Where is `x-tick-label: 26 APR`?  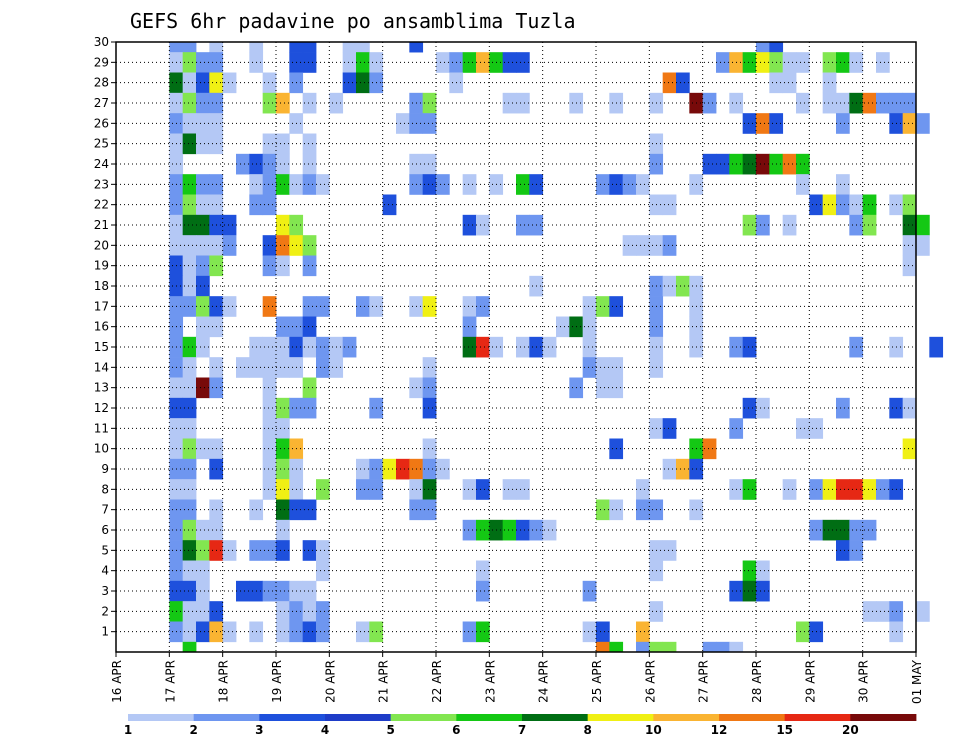 x-tick-label: 26 APR is located at coordinates (650, 681).